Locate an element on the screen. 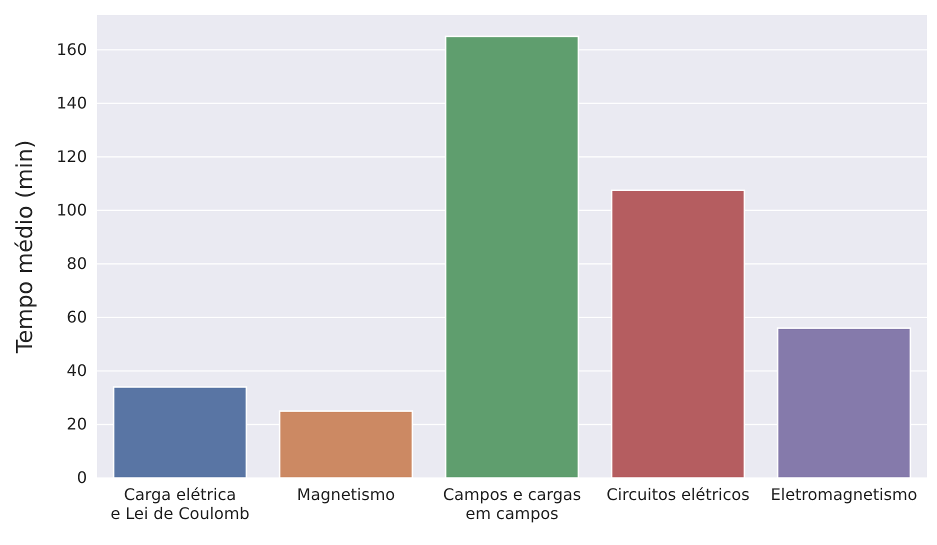  y-tick-label: 80 is located at coordinates (76, 264).